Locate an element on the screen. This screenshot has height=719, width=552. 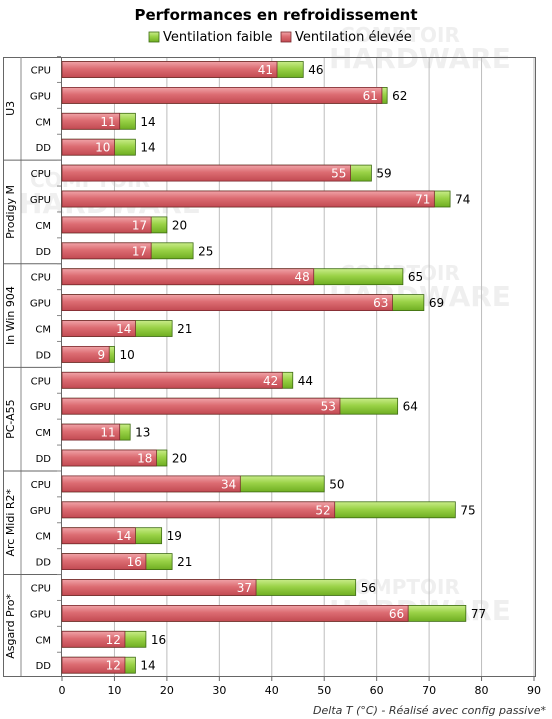
data-label-elevee: 71 is located at coordinates (422, 200).